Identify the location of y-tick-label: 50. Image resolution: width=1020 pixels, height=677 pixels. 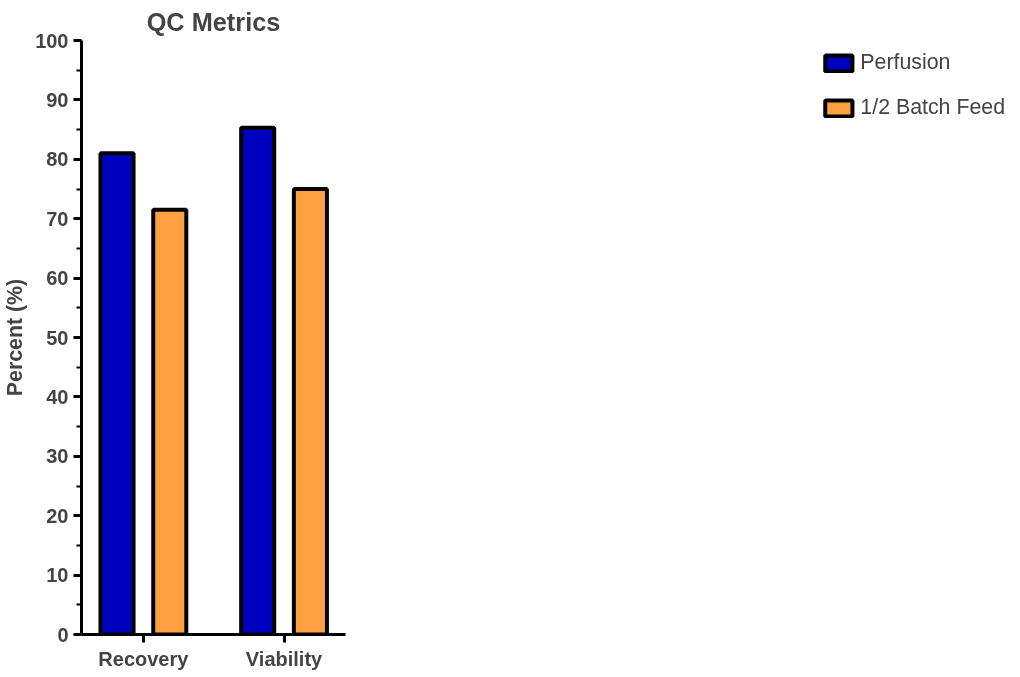
(57, 337).